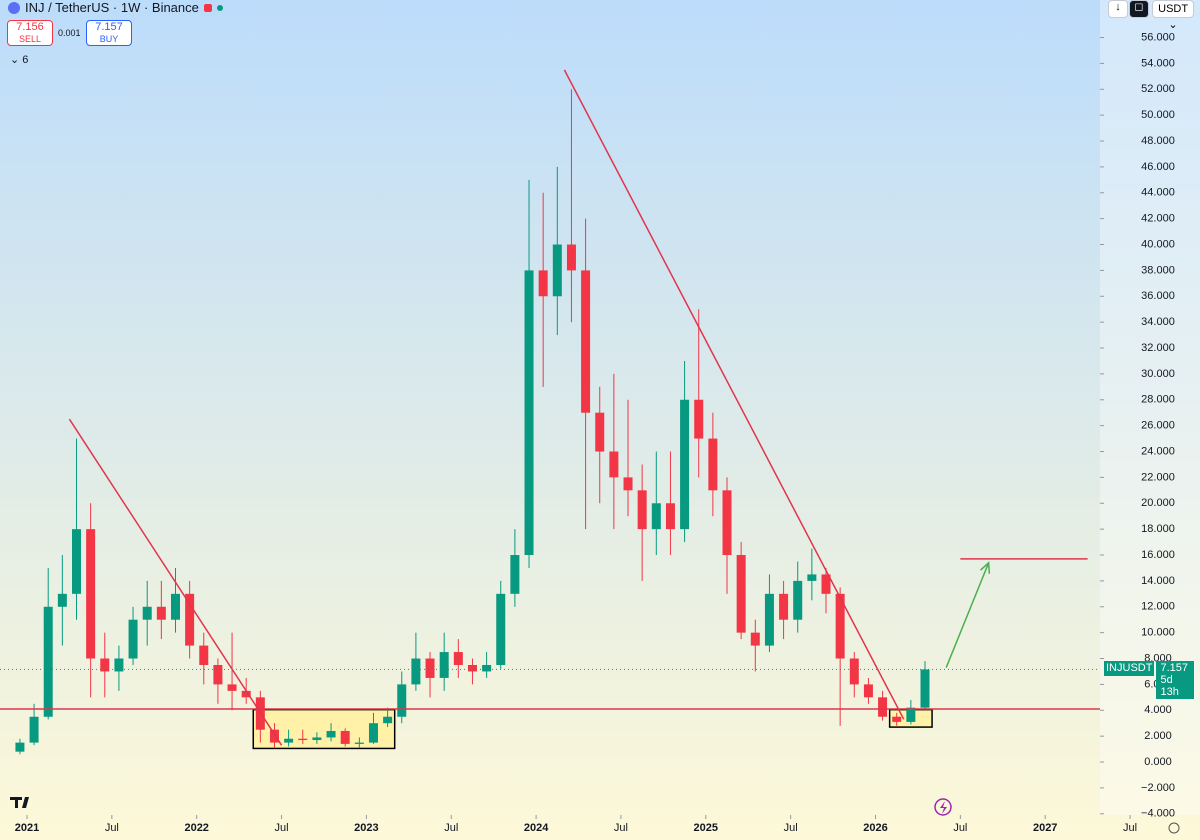 This screenshot has height=840, width=1200. I want to click on y-tick-label: 46.000, so click(1158, 167).